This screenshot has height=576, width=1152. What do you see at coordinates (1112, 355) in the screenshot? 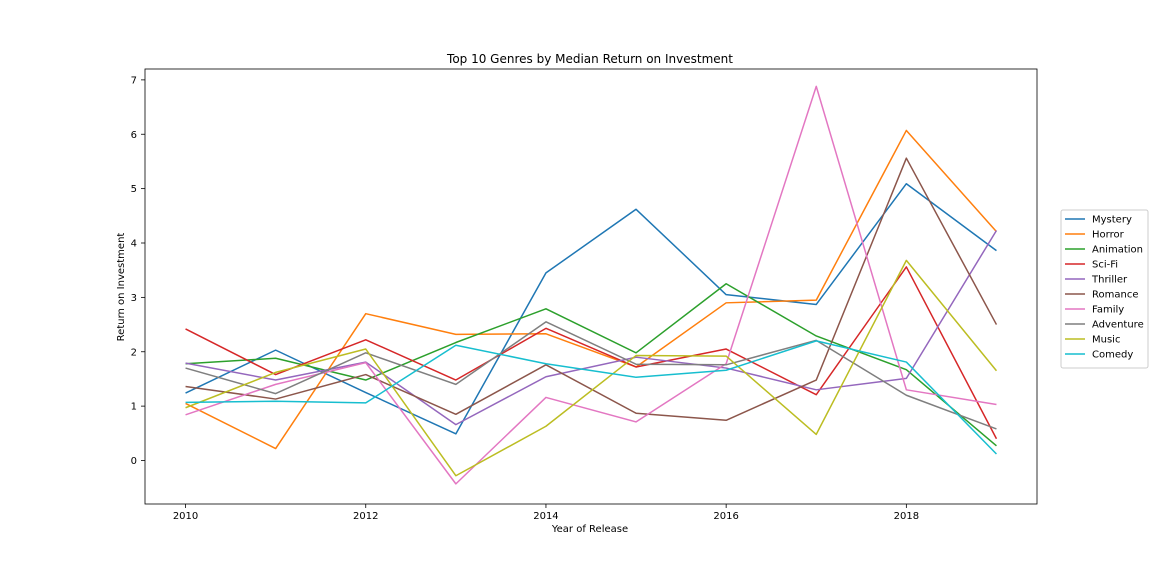
I see `legend-label: Comedy` at bounding box center [1112, 355].